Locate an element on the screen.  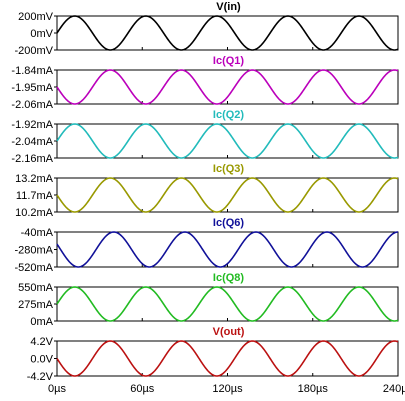
panel-ic-q3: Ic(Q3) 13.2mA 11.7mA 10.2mA is located at coordinates (207, 191).